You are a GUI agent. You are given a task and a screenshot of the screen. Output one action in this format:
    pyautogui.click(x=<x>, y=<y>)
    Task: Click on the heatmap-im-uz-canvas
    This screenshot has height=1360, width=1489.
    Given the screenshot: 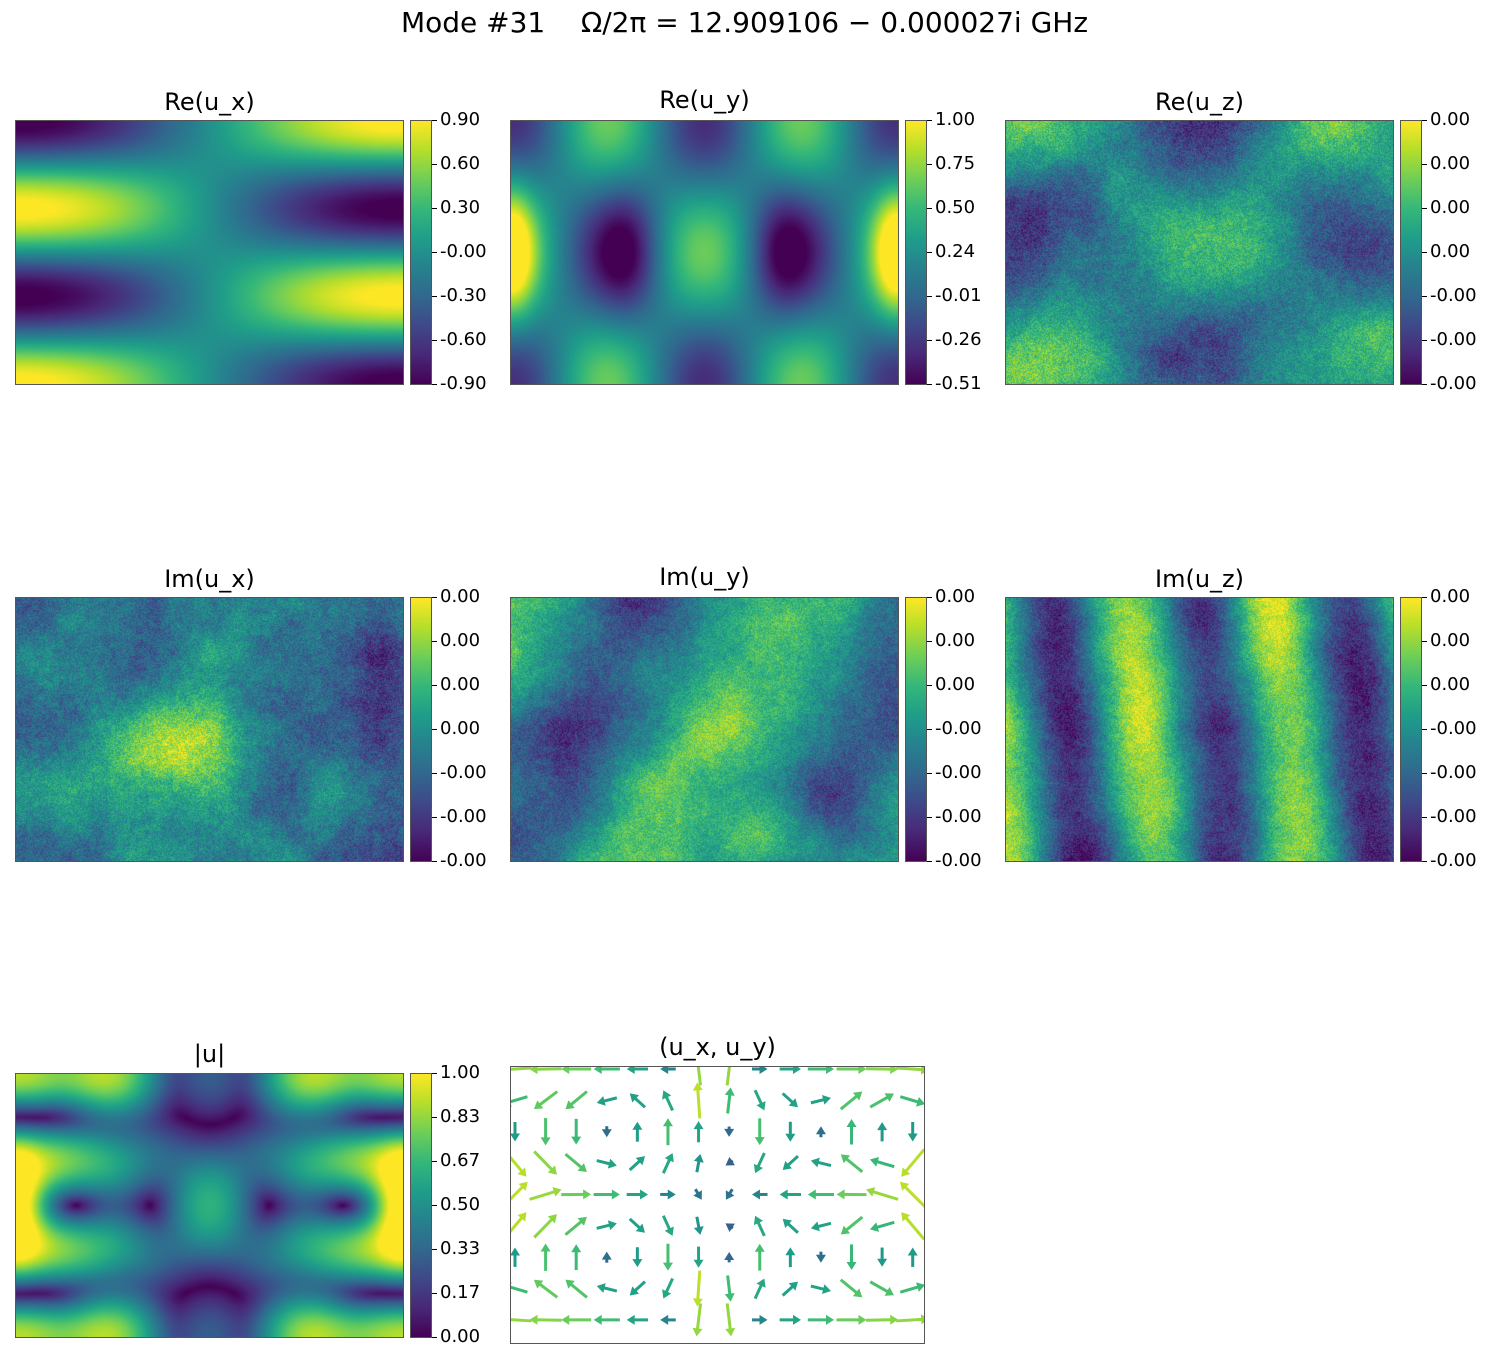 What is the action you would take?
    pyautogui.click(x=1199, y=729)
    